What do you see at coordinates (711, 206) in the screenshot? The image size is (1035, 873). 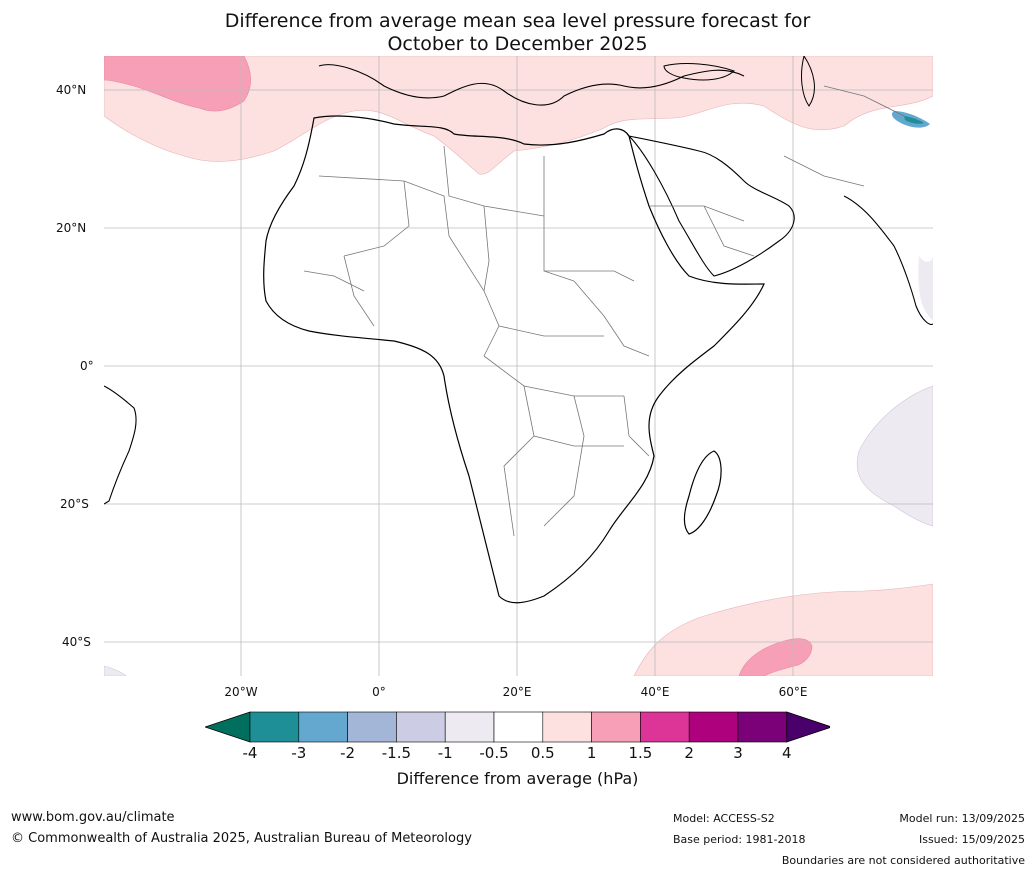 I see `arabia-coastline` at bounding box center [711, 206].